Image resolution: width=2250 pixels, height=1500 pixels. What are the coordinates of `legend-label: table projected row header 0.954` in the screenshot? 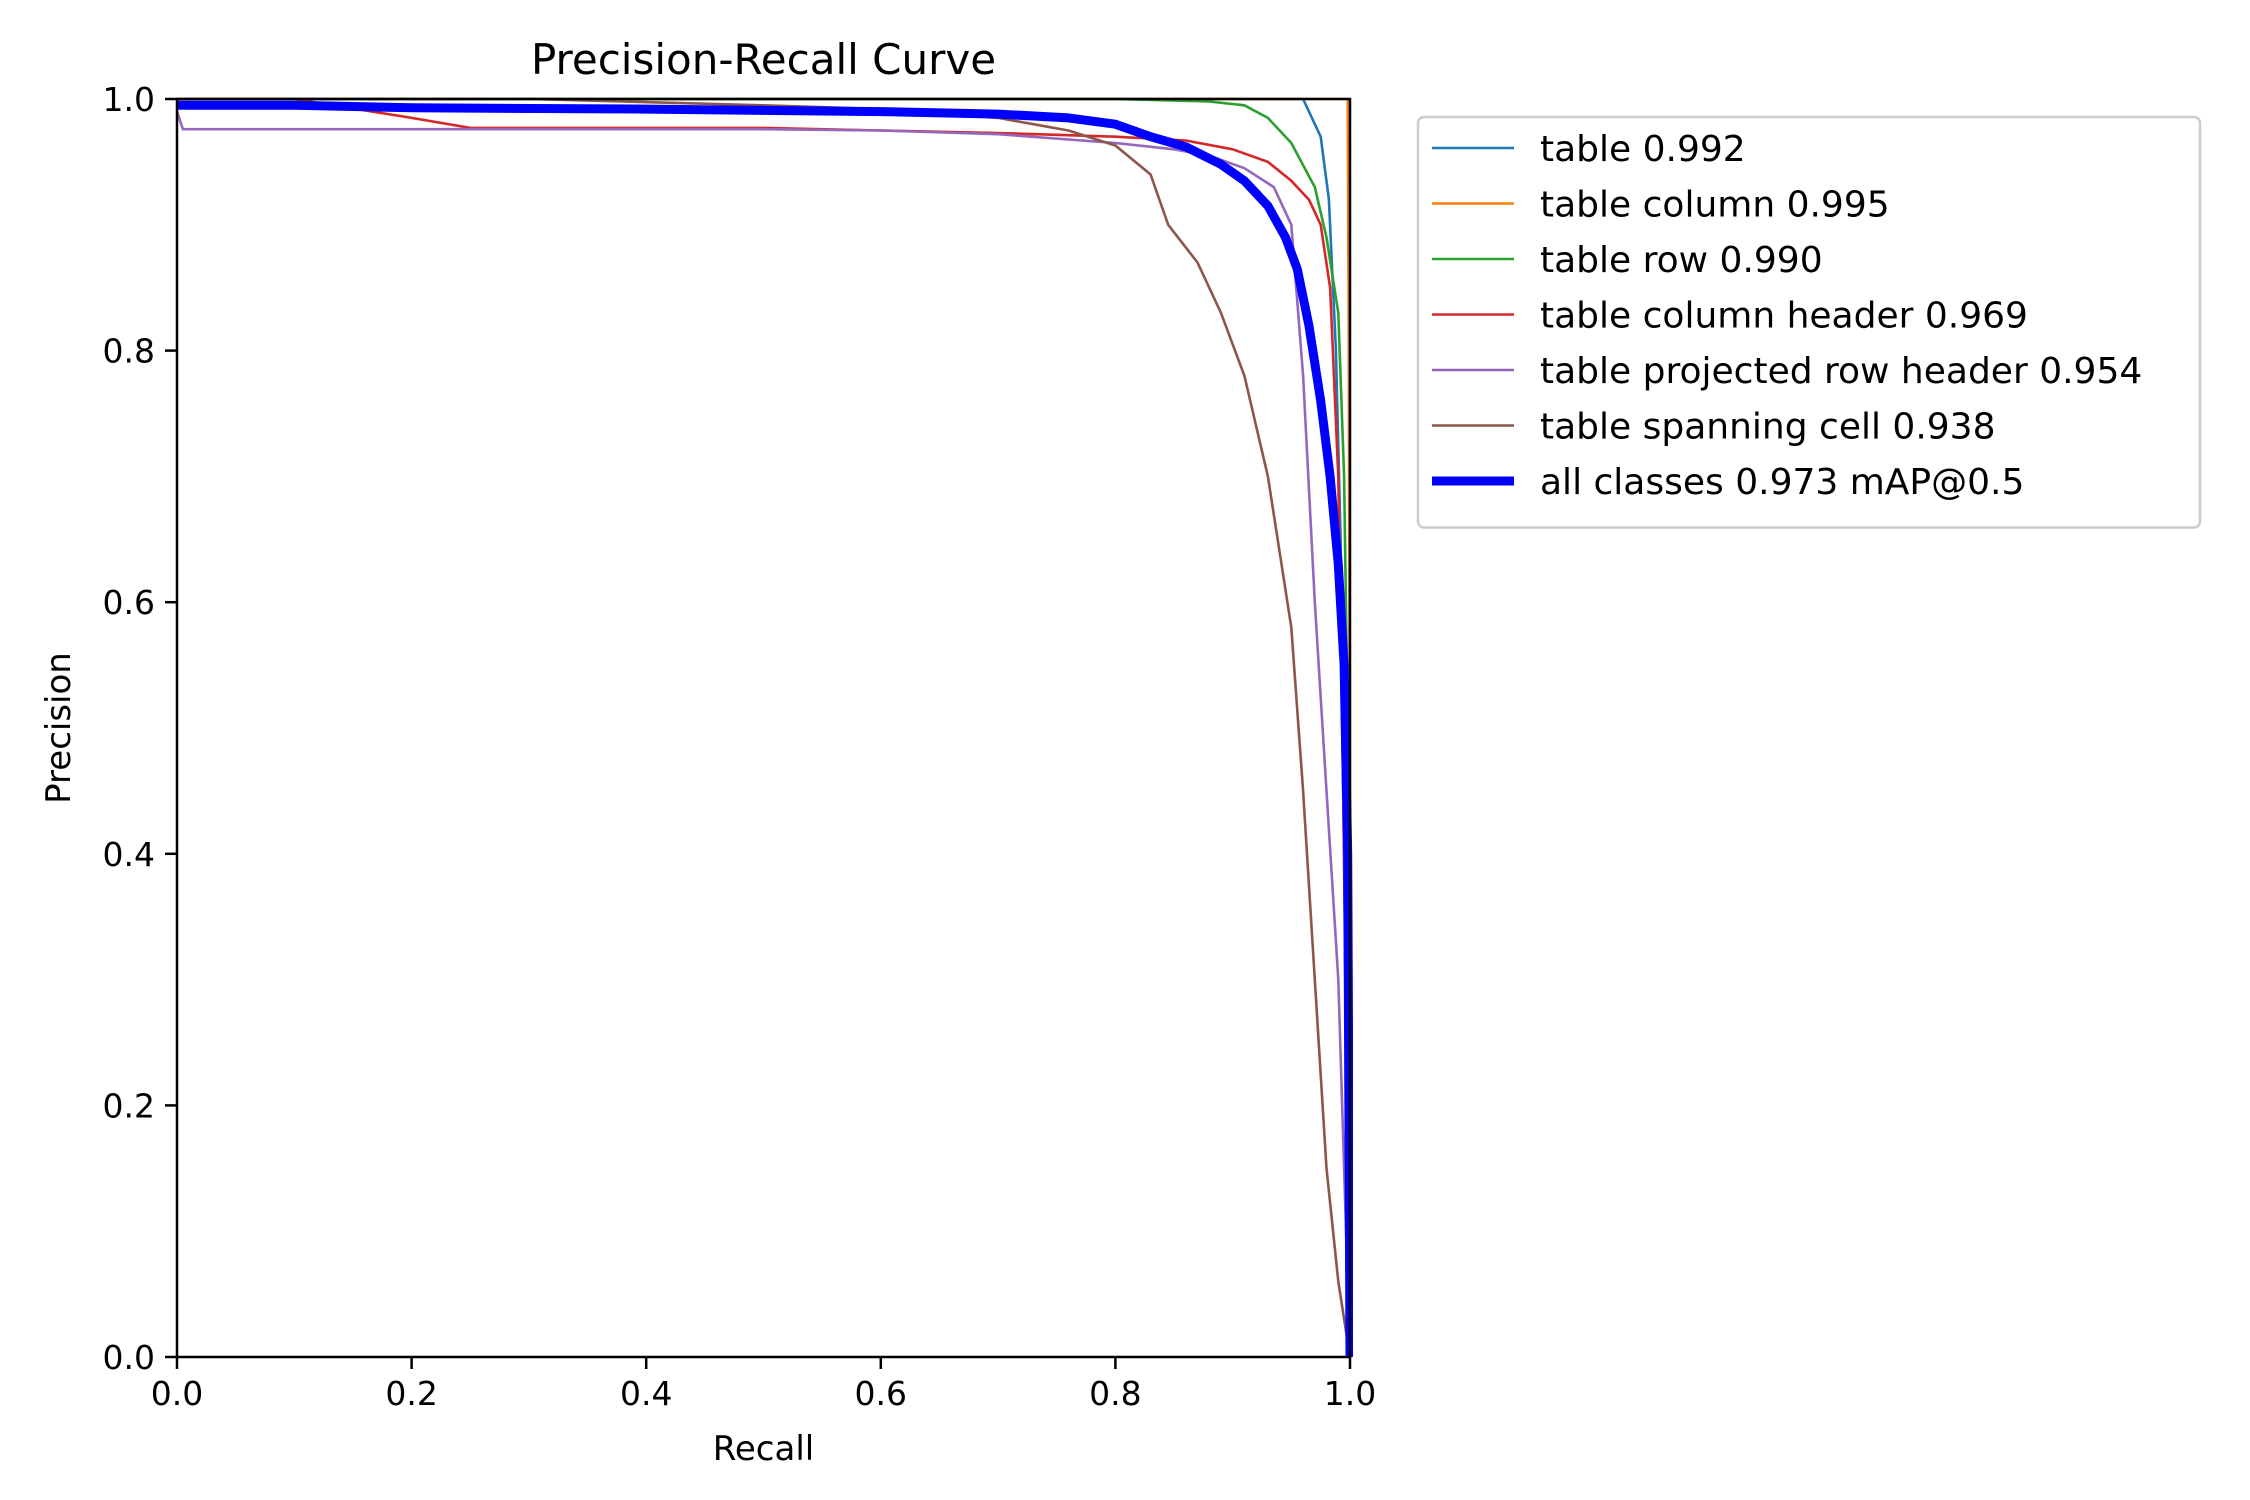 It's located at (1841, 371).